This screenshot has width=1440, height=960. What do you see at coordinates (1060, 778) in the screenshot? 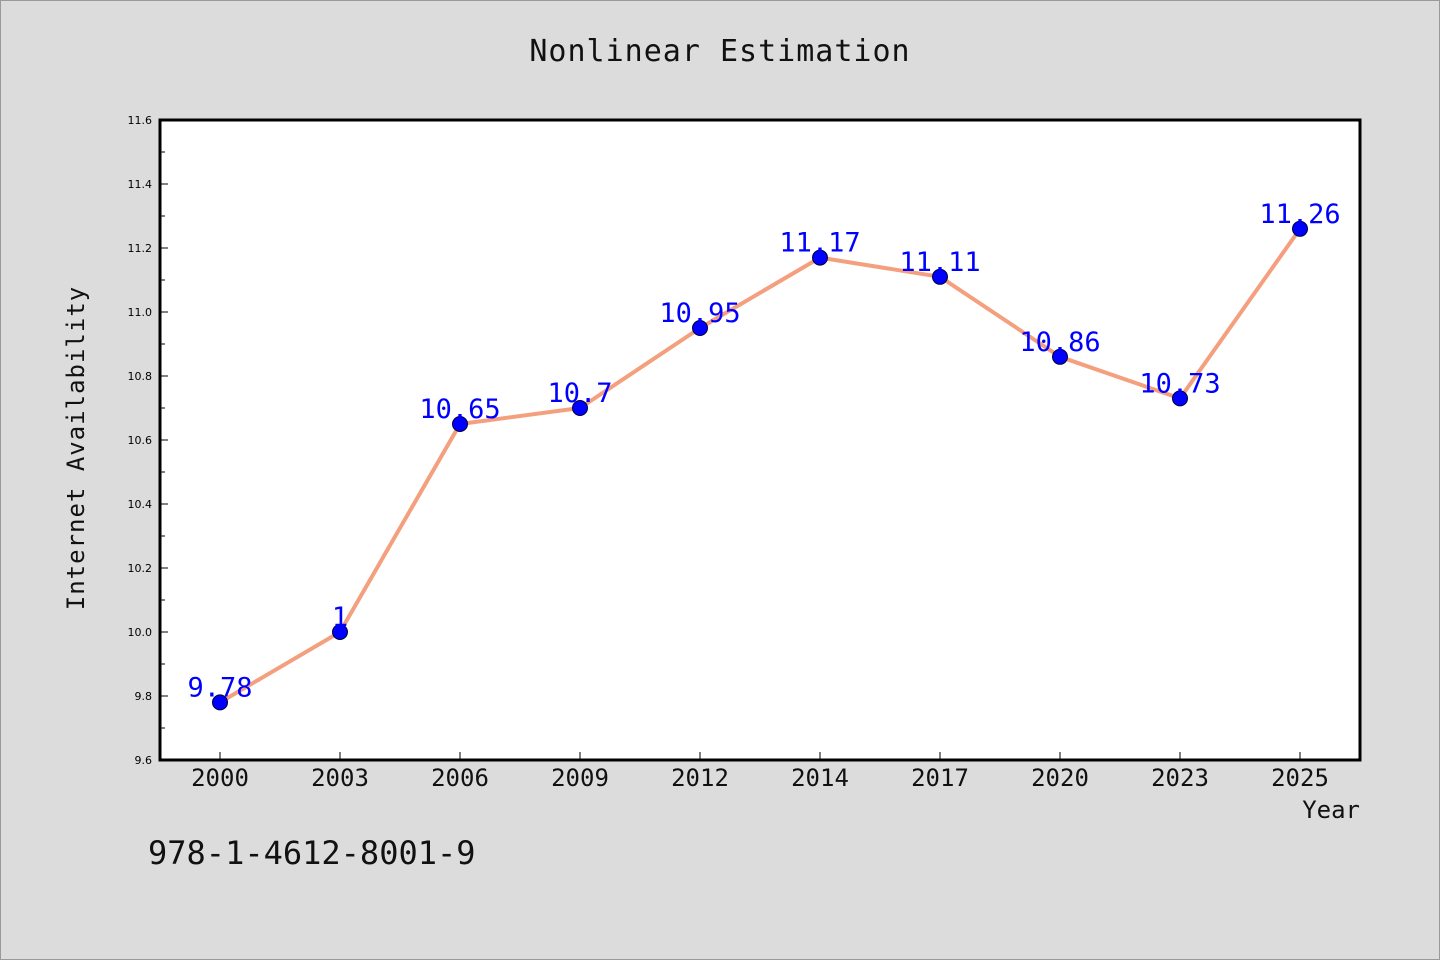
I see `x-tick-label: 2020` at bounding box center [1060, 778].